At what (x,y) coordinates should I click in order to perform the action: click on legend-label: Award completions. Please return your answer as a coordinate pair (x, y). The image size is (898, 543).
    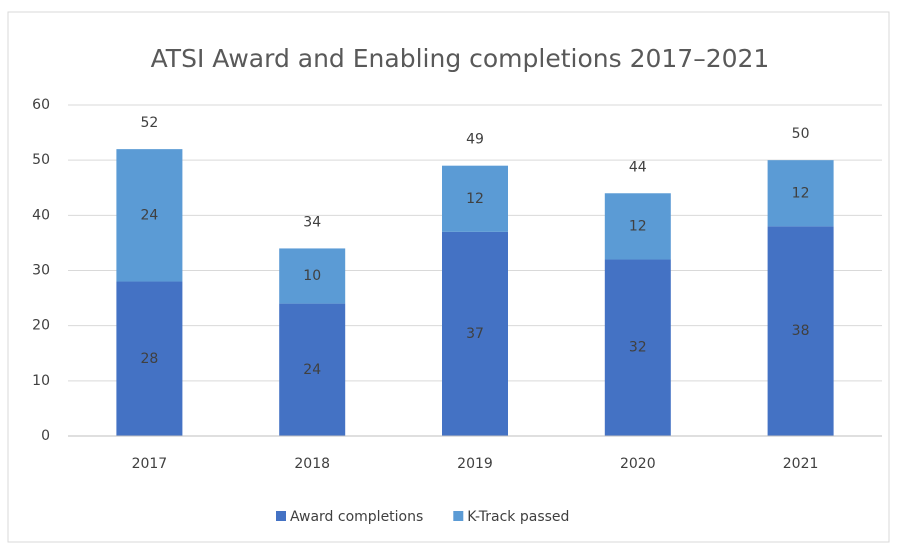
    Looking at the image, I should click on (356, 517).